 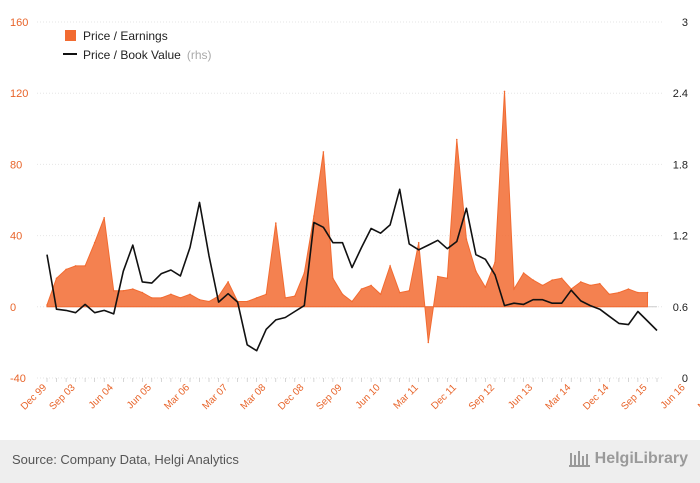 What do you see at coordinates (444, 397) in the screenshot?
I see `x-tick-label: Dec 11` at bounding box center [444, 397].